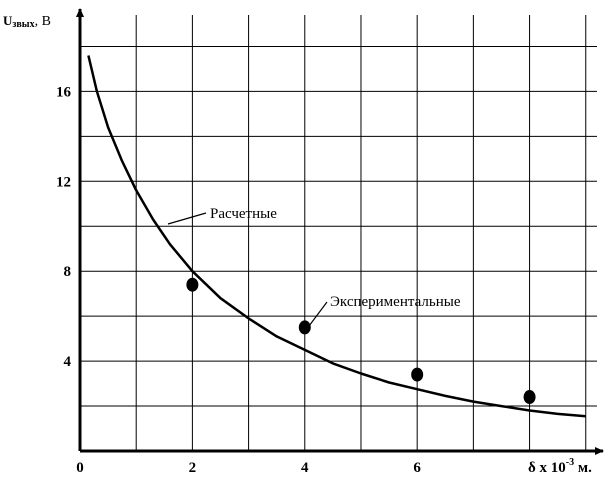  I want to click on y-axis-label: Uзвых, В, so click(27, 21).